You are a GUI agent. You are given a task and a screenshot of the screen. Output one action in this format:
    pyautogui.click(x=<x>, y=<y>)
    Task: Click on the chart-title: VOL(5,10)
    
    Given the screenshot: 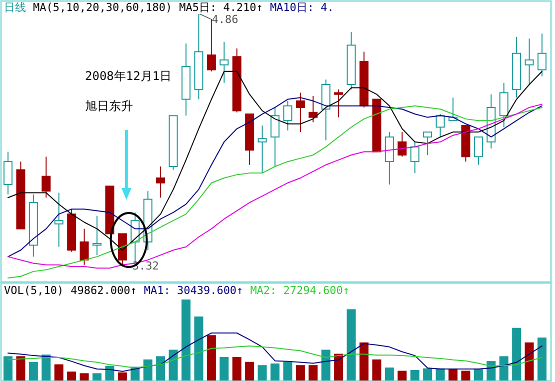 What is the action you would take?
    pyautogui.click(x=34, y=290)
    